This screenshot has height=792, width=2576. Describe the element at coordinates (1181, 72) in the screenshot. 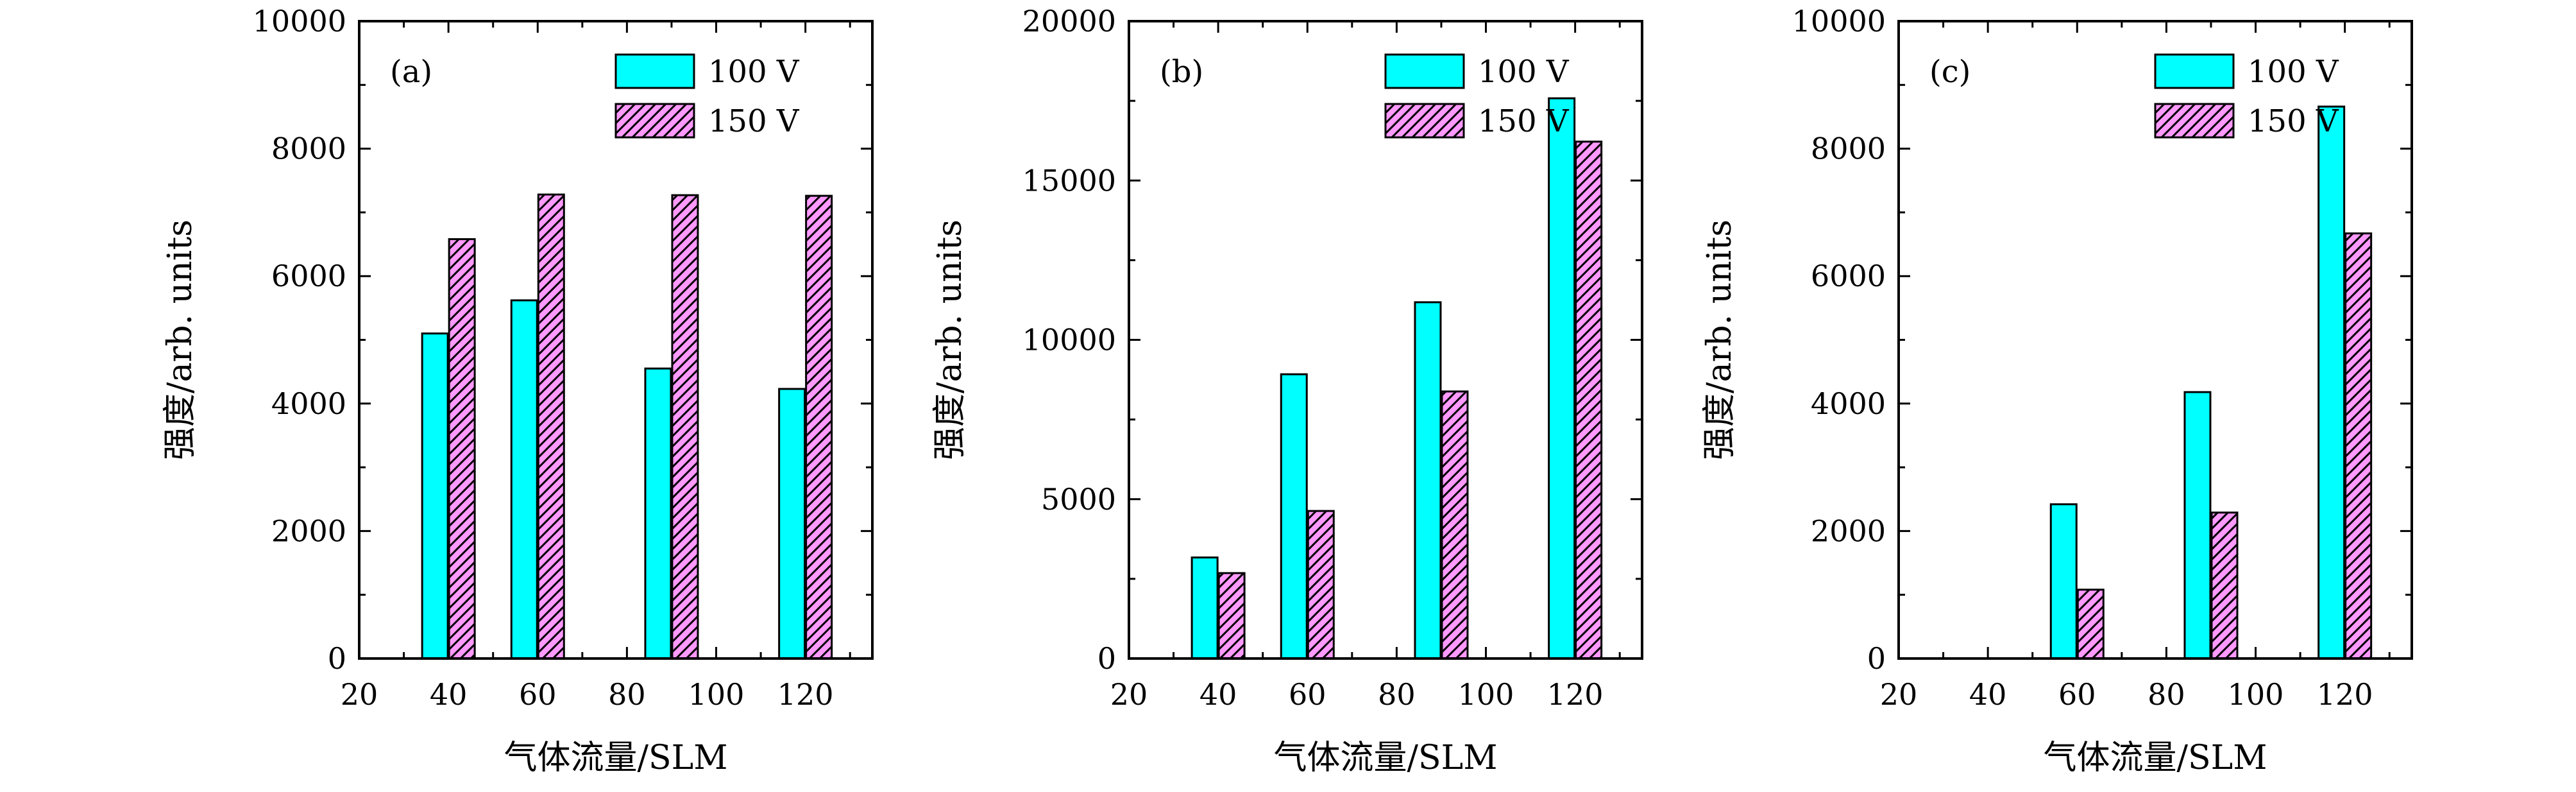

I see `panel-label: (b)` at that location.